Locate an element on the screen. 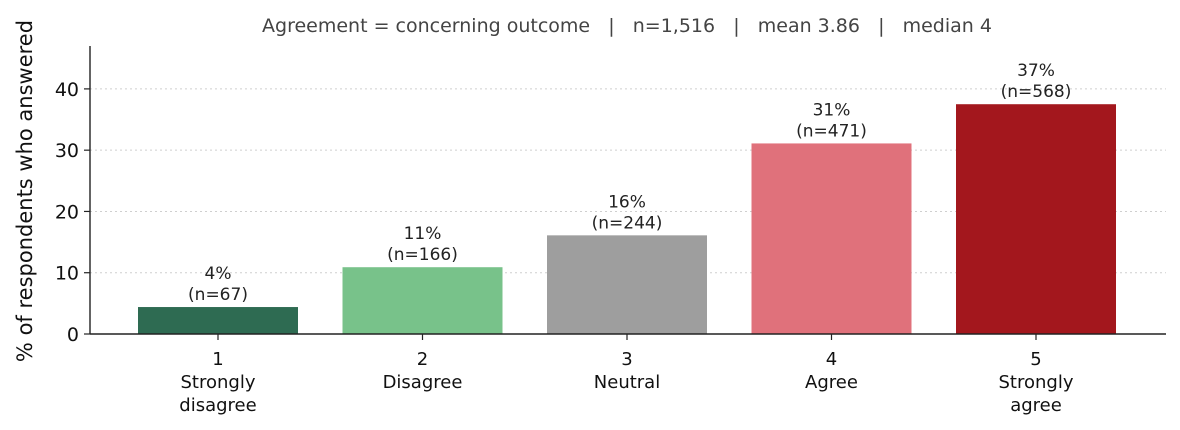 This screenshot has width=1180, height=430. x-tick-label: Disagree is located at coordinates (423, 382).